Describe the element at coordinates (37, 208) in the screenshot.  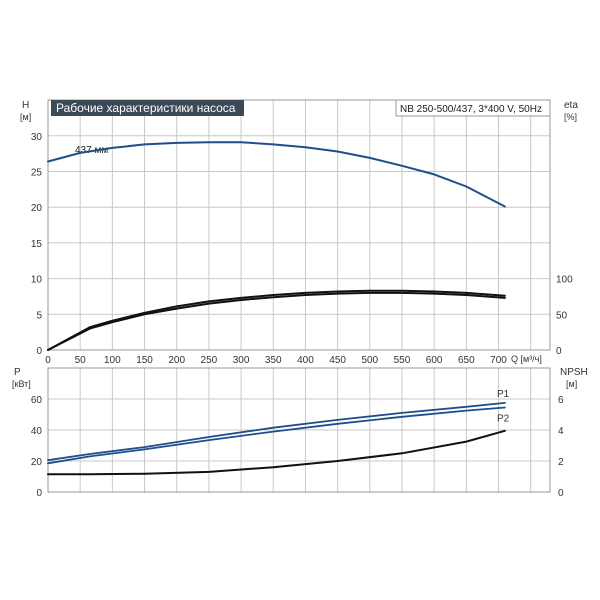
I see `head-tick-label: 20` at that location.